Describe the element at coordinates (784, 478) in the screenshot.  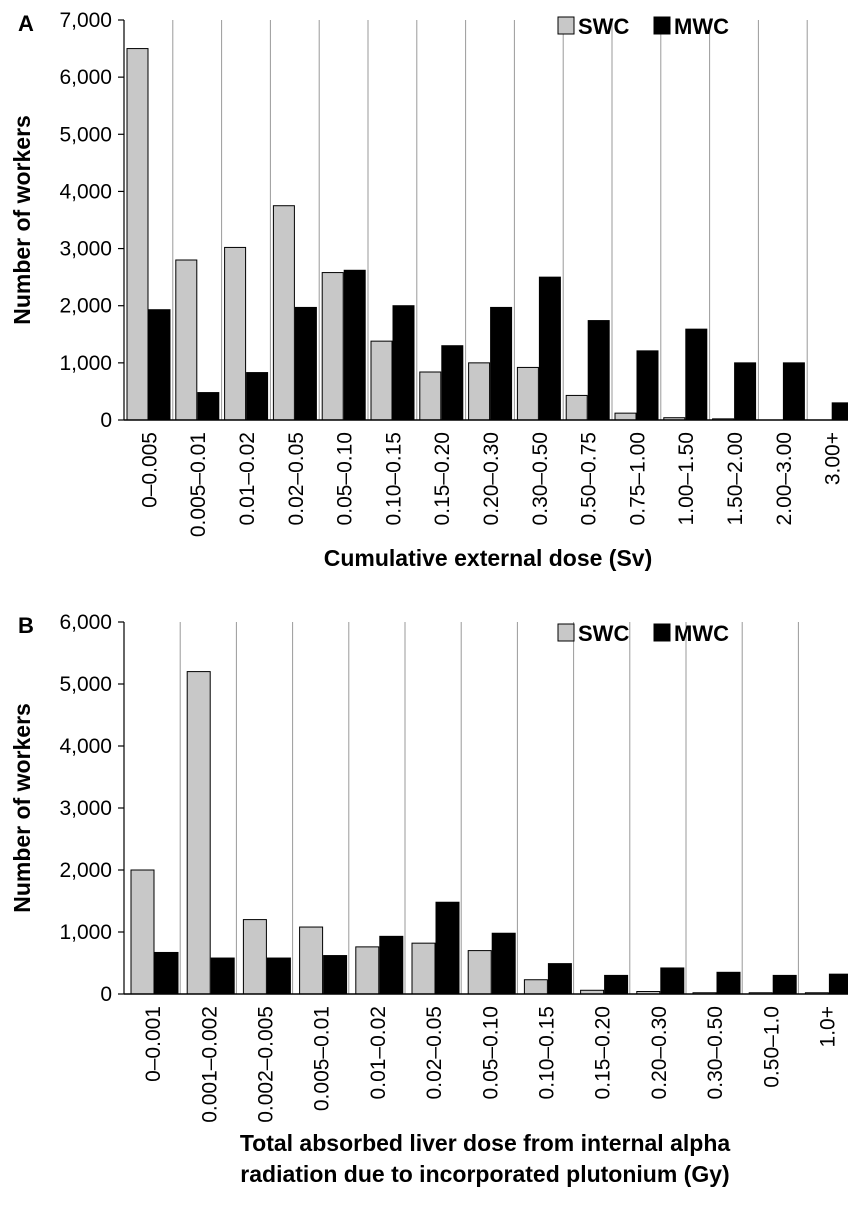
I see `x-tick-label: 2.00–3.00` at that location.